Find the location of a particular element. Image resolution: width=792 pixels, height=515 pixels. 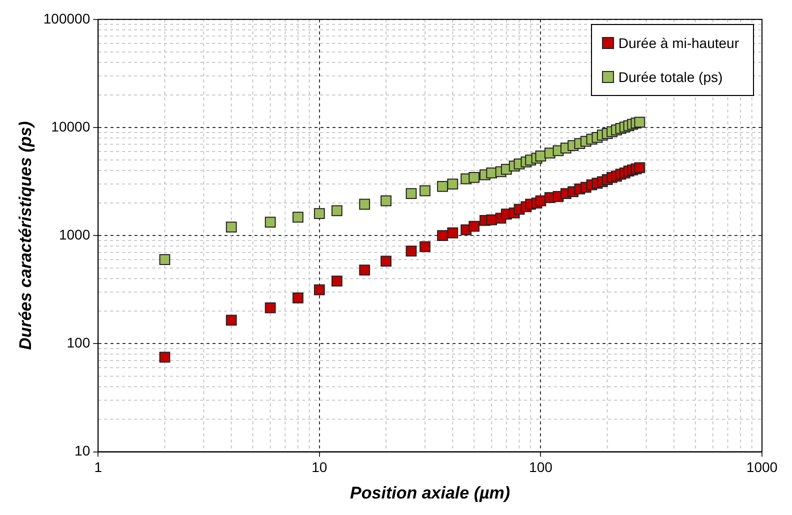

x-tick-label: 100 is located at coordinates (541, 467).